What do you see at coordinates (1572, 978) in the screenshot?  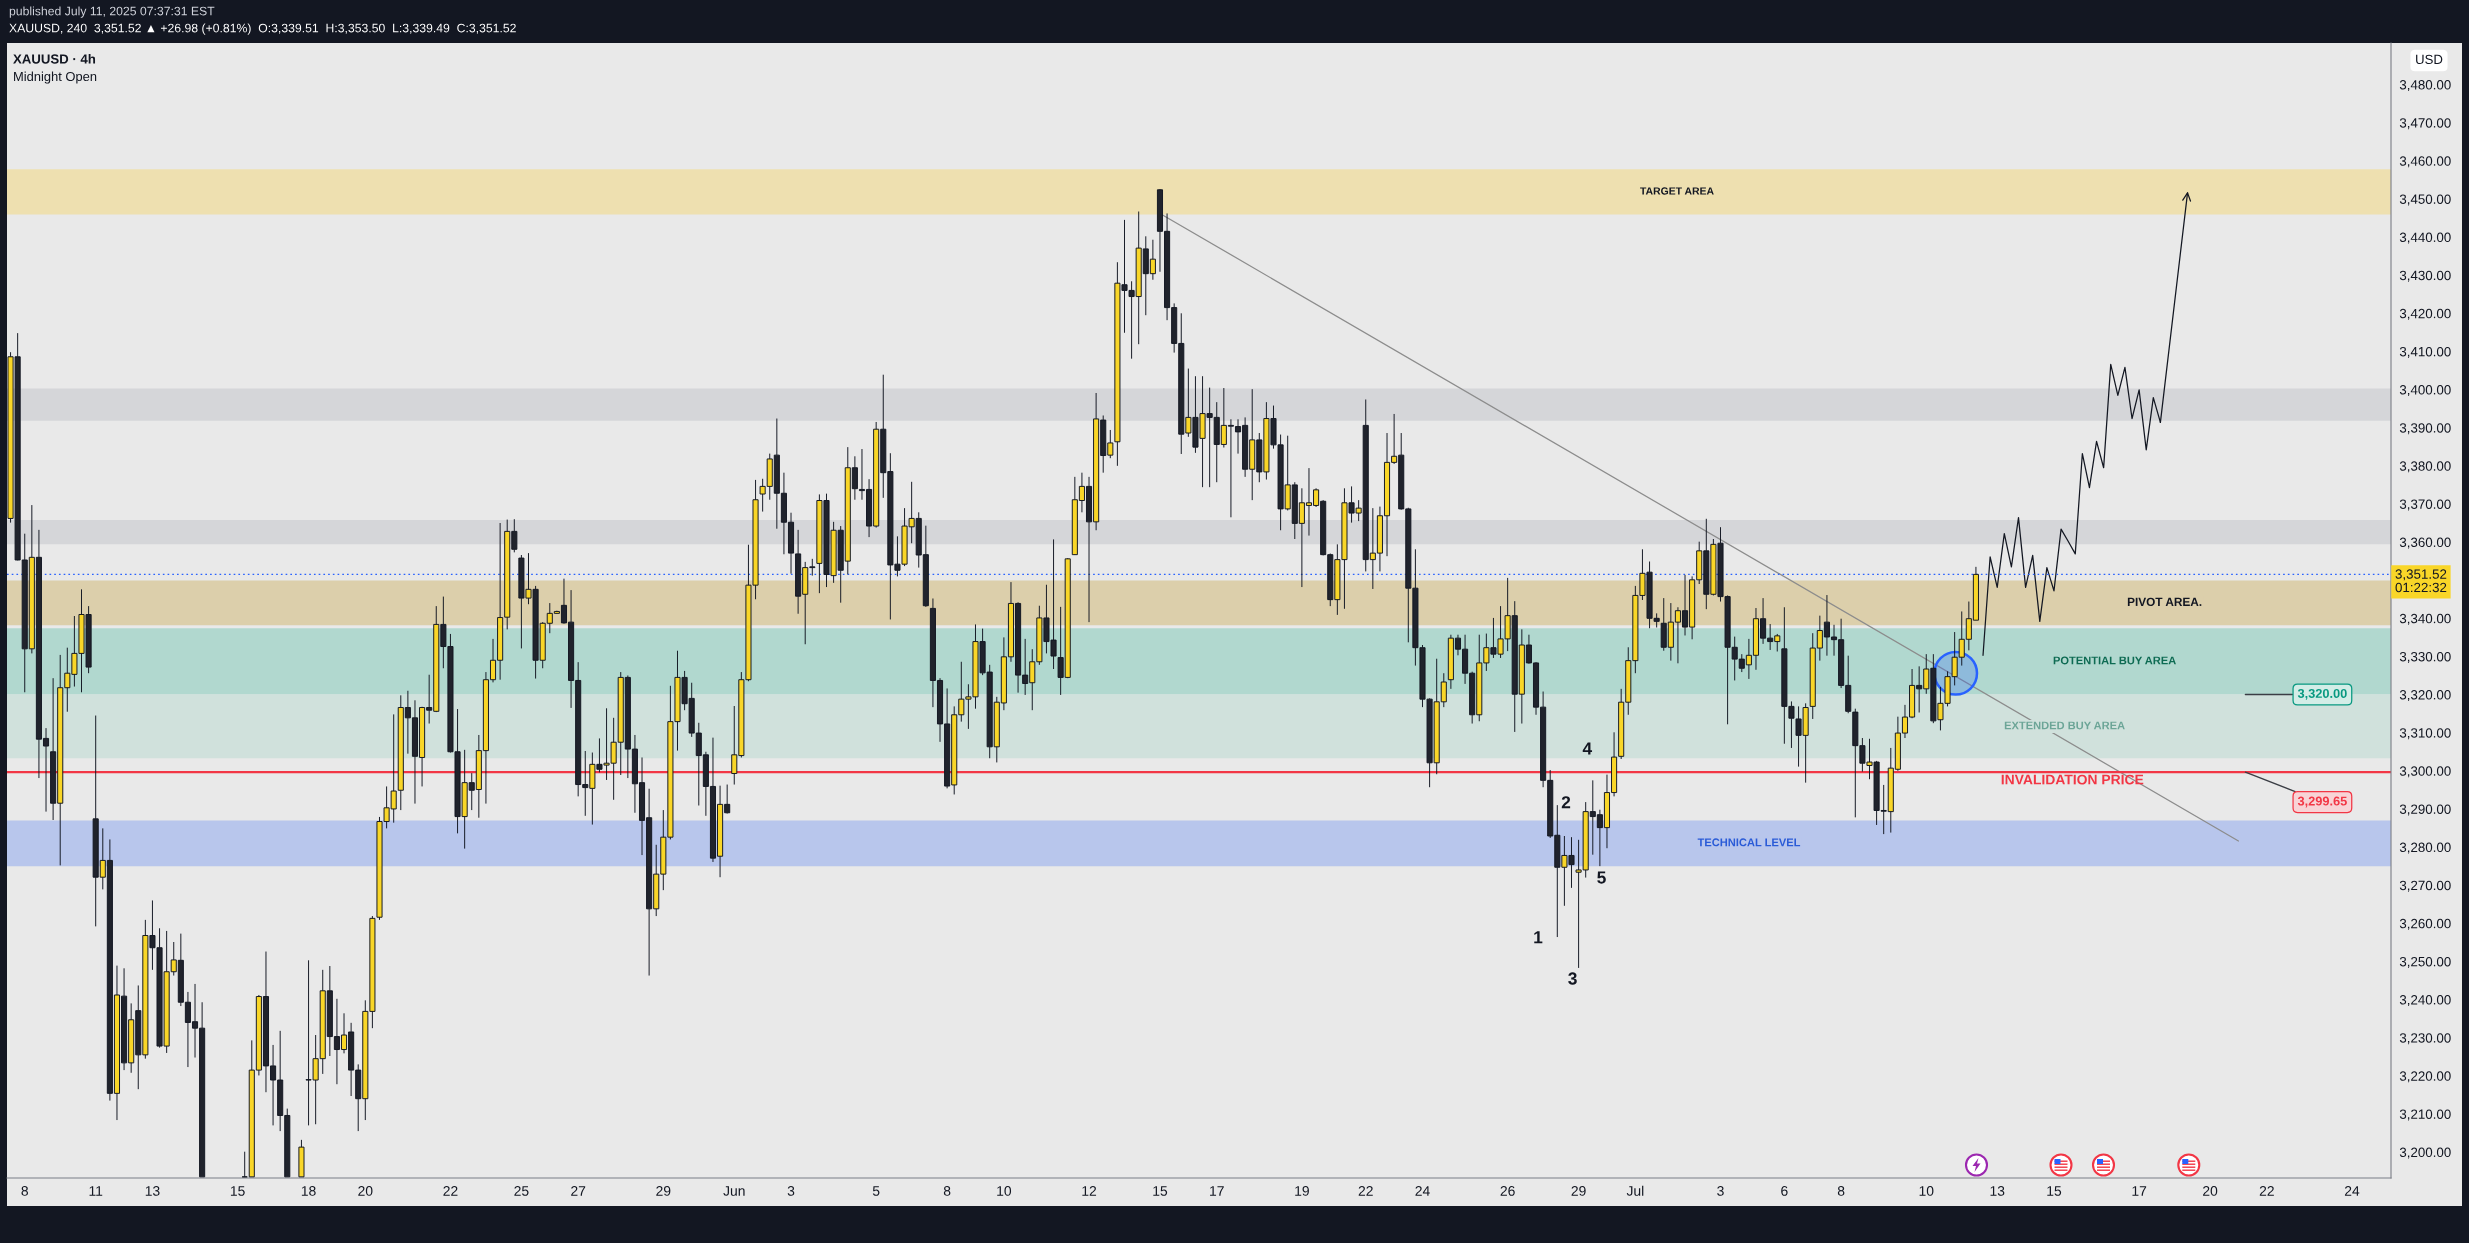 I see `annotation: 3` at bounding box center [1572, 978].